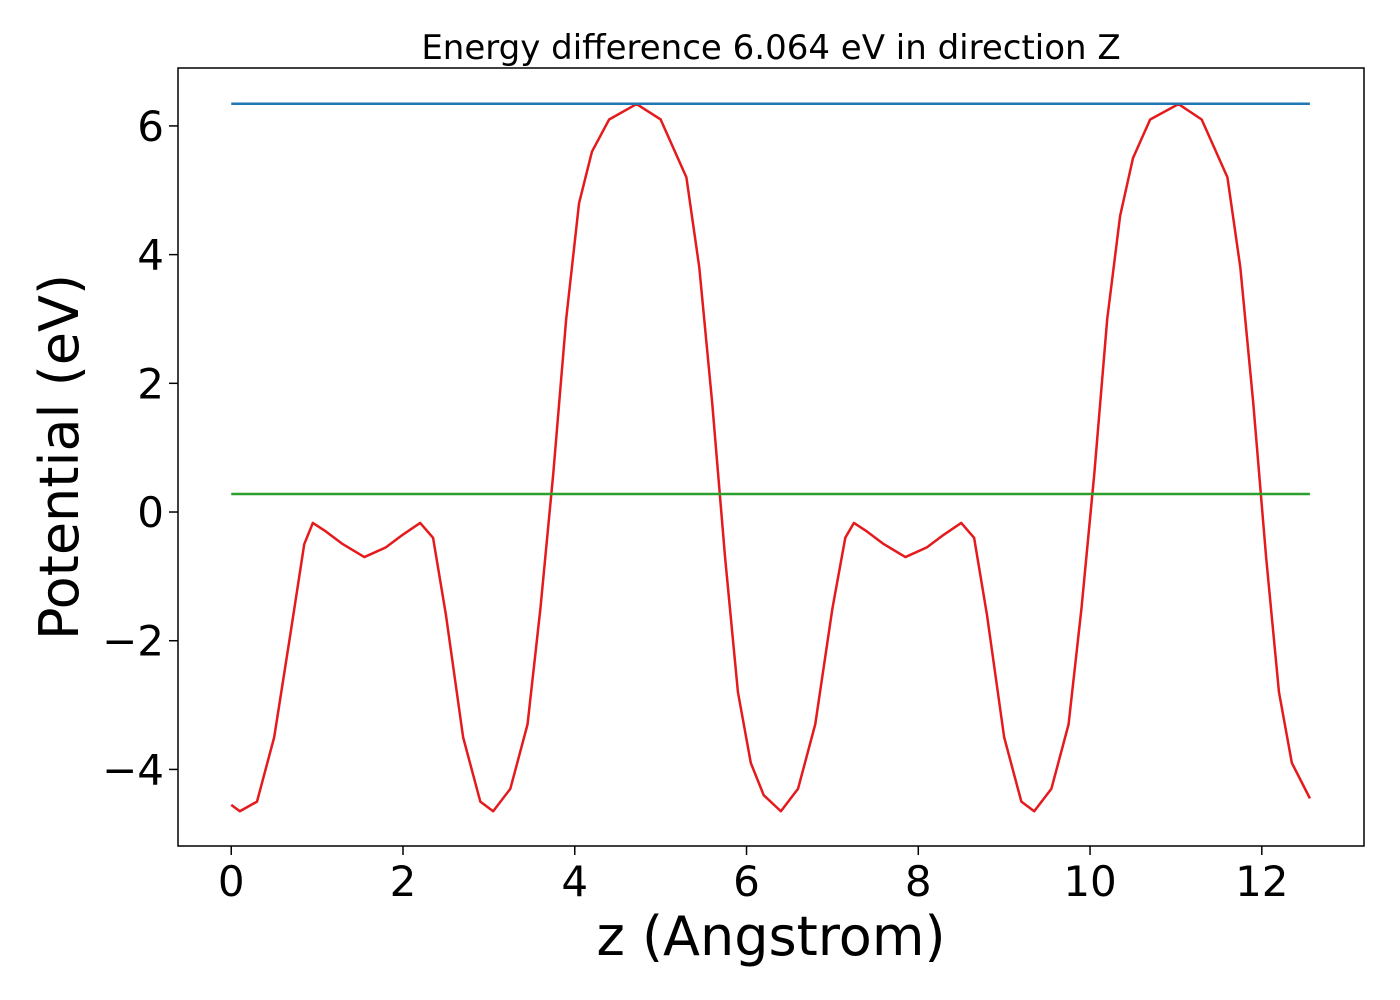  I want to click on y-tick-label: 6, so click(150, 126).